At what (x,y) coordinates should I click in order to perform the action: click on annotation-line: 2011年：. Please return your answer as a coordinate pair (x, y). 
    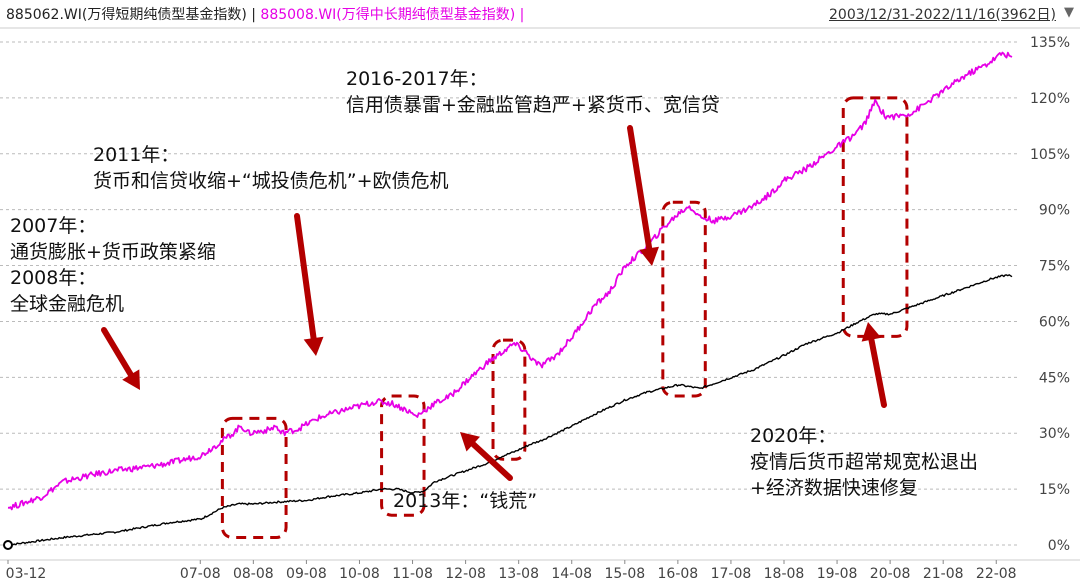
    Looking at the image, I should click on (136, 155).